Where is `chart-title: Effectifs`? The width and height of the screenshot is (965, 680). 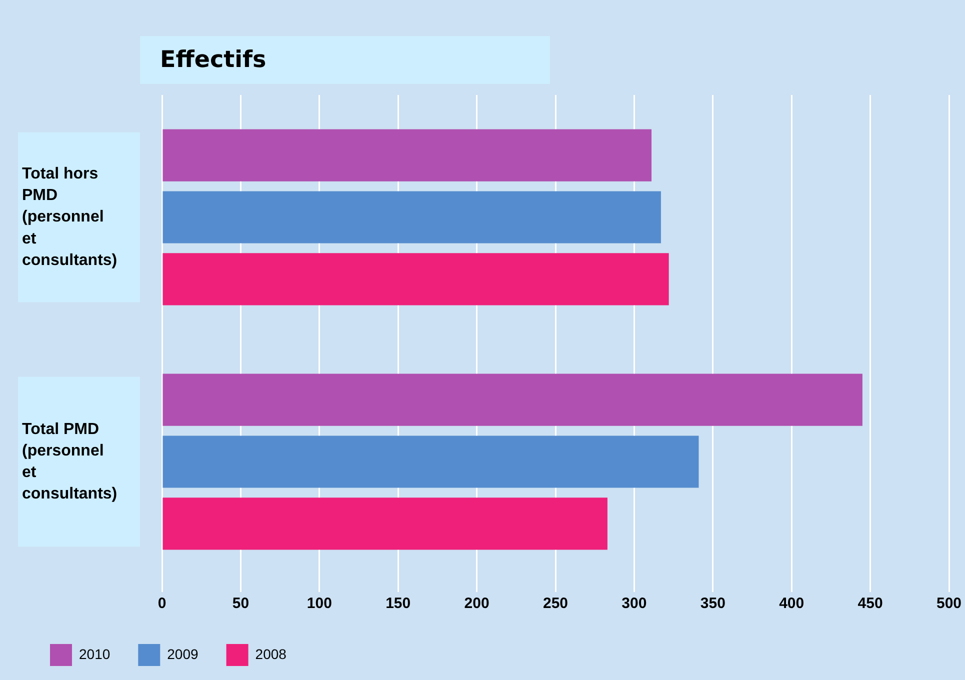
chart-title: Effectifs is located at coordinates (345, 60).